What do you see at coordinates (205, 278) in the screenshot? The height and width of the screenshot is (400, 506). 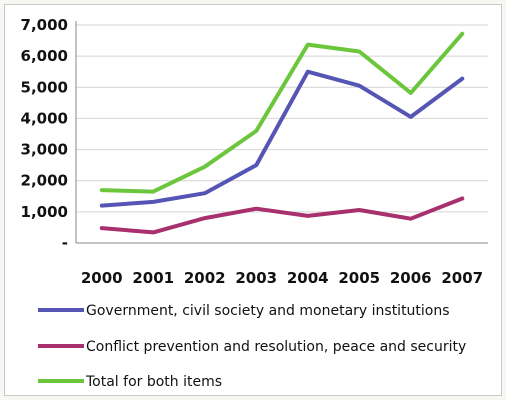 I see `x-tick-label: 2002` at bounding box center [205, 278].